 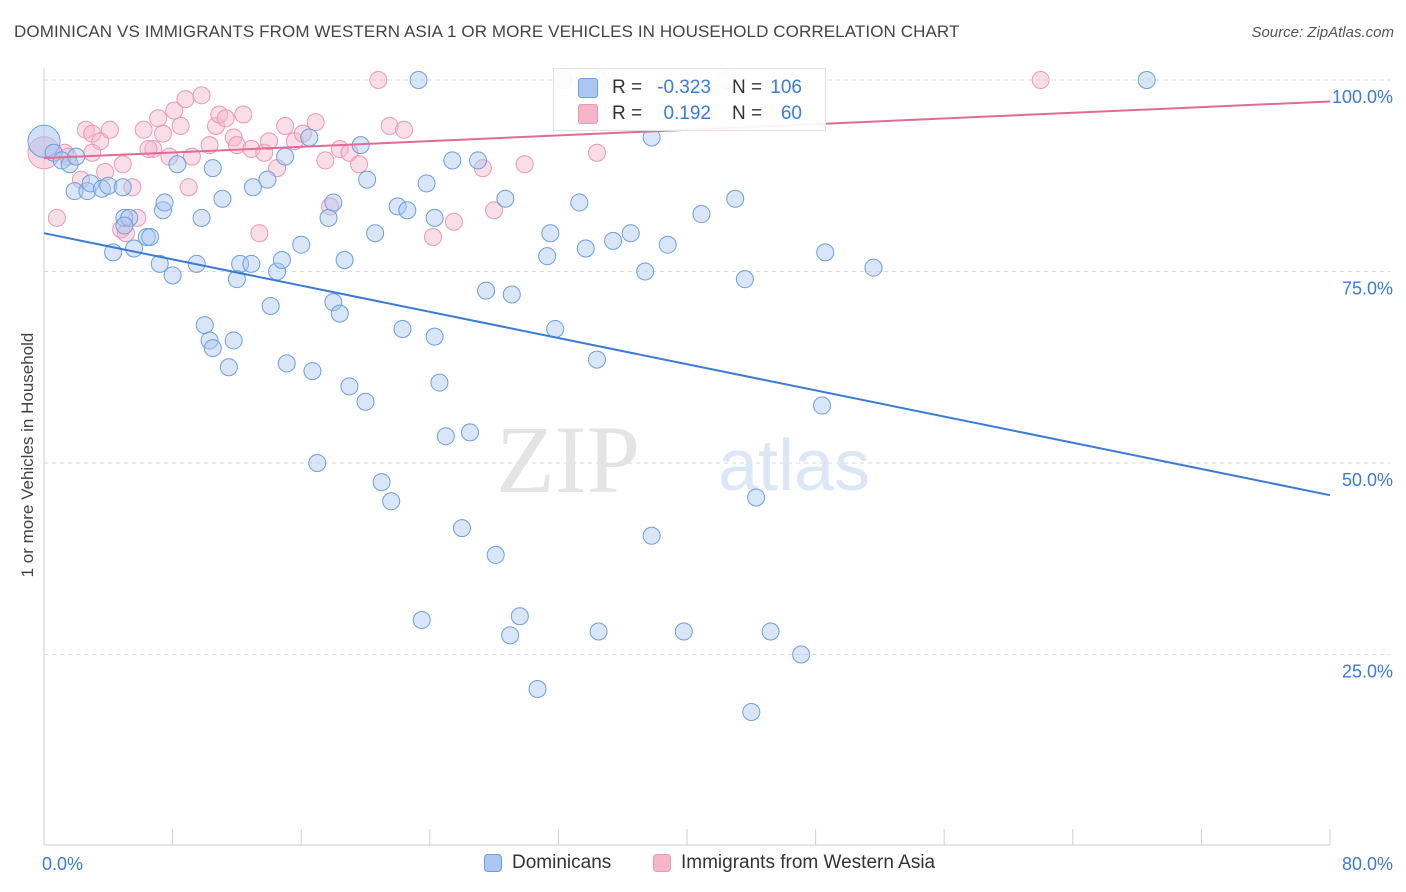 I want to click on legend-row-immigrants: R = 0.192 N = 60, so click(x=689, y=114).